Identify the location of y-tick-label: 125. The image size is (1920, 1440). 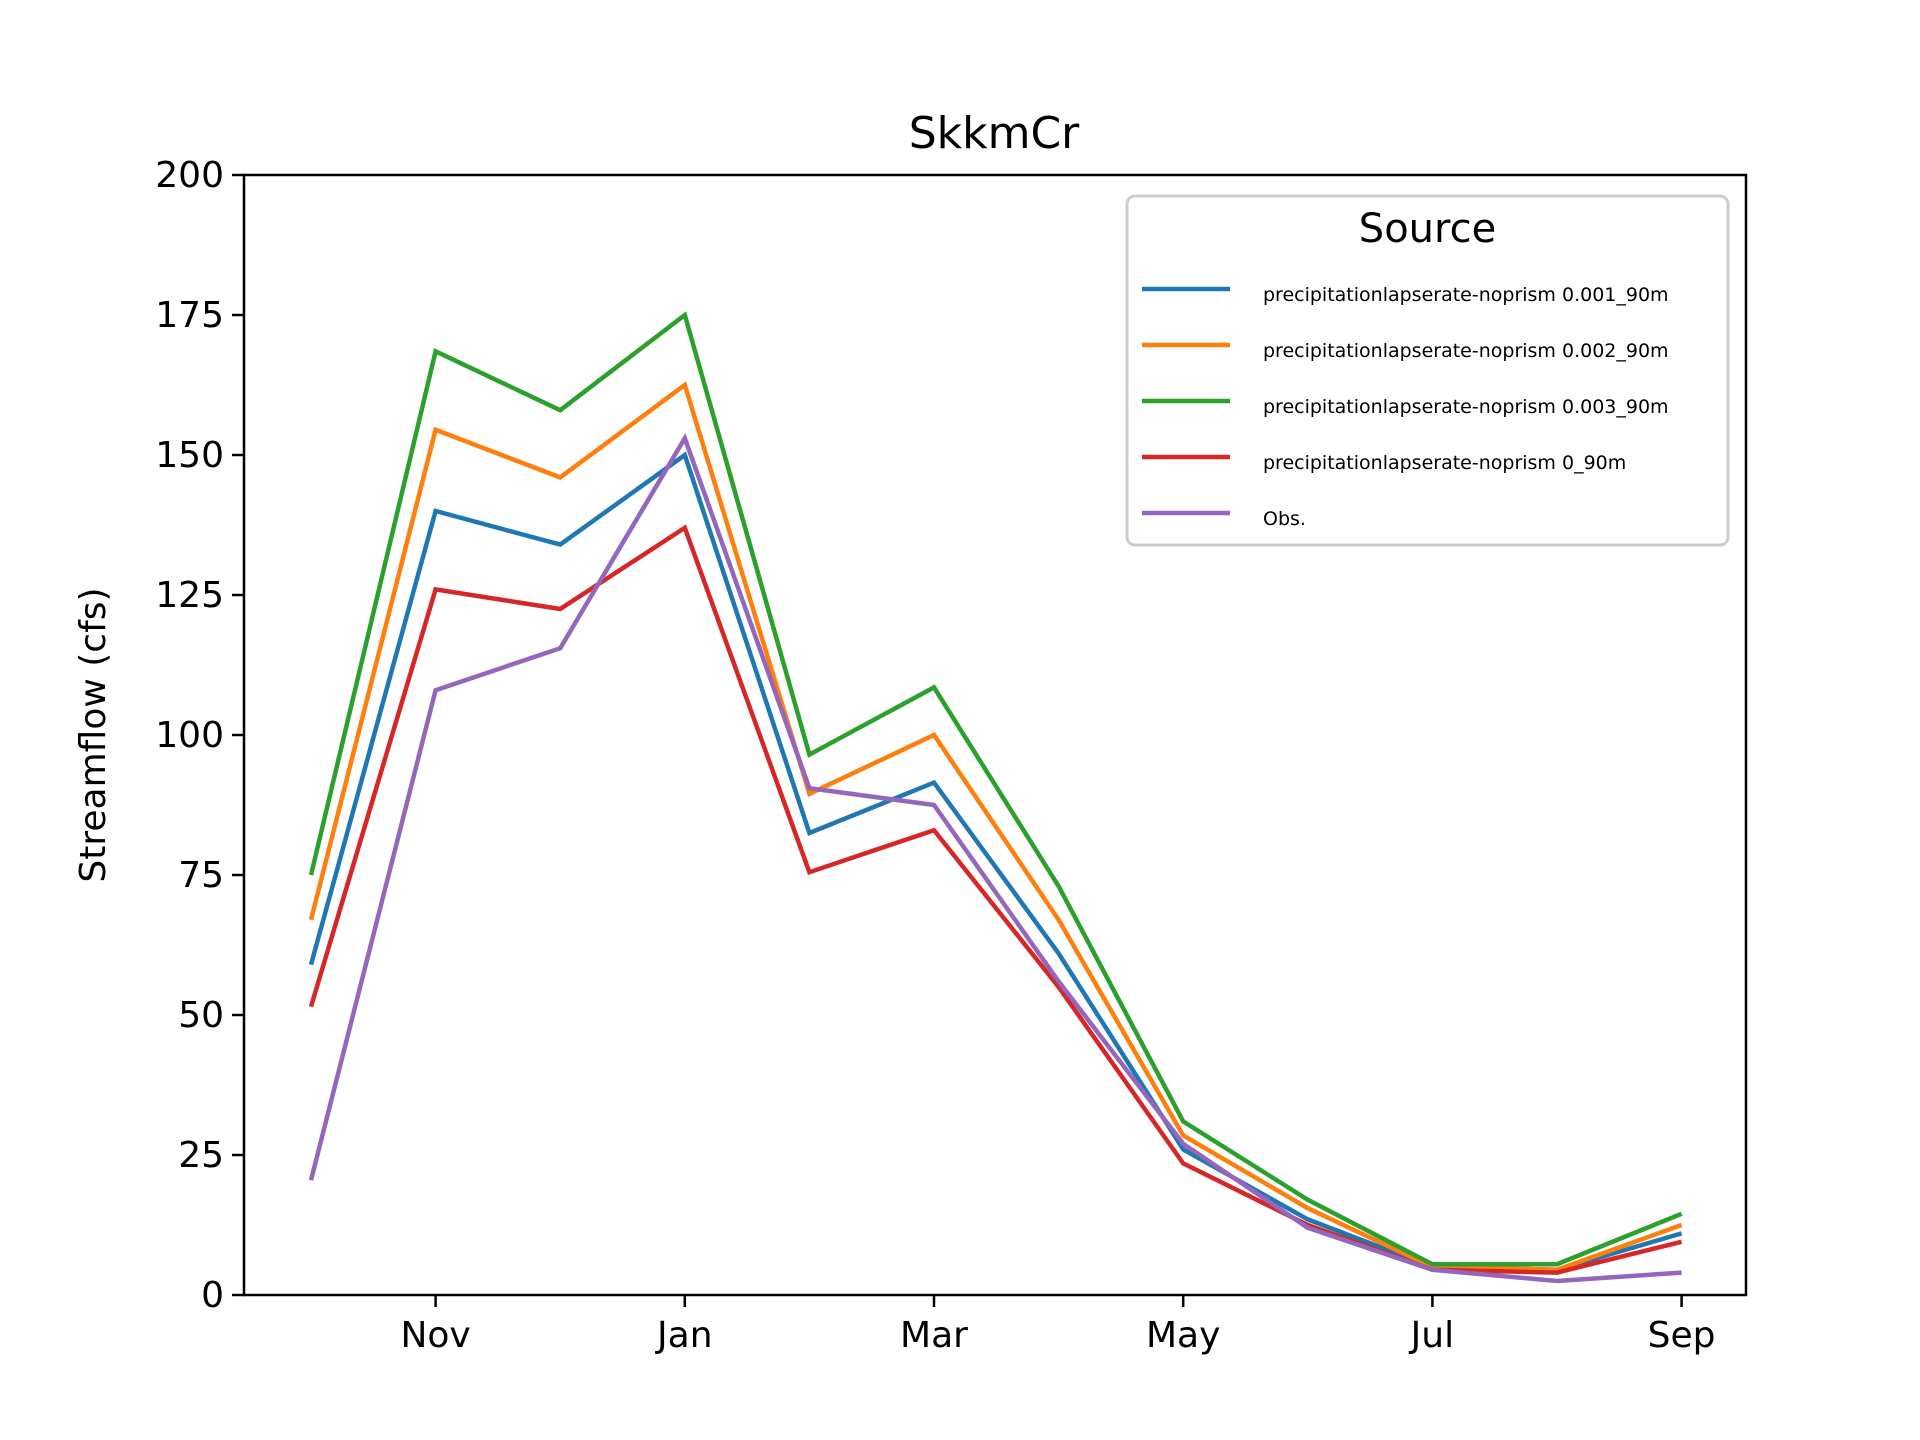
(189, 595).